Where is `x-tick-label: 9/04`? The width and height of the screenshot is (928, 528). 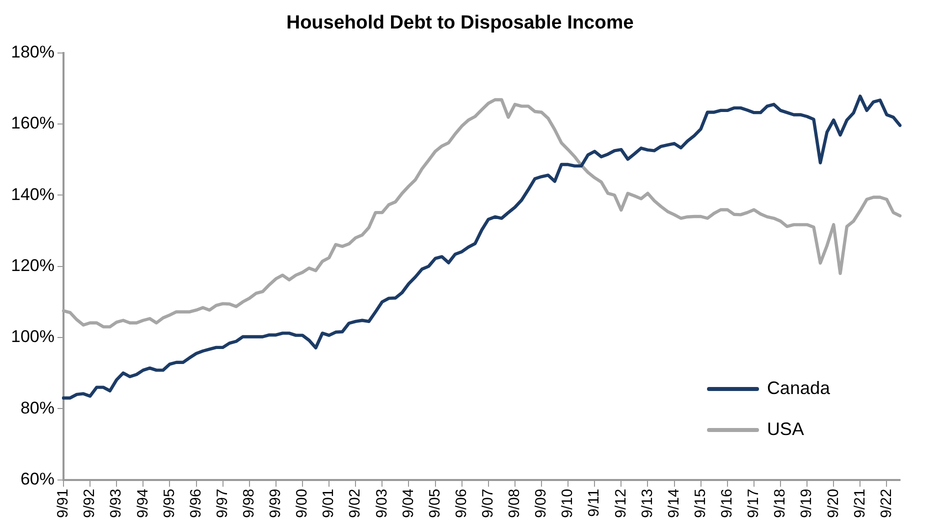 x-tick-label: 9/04 is located at coordinates (408, 503).